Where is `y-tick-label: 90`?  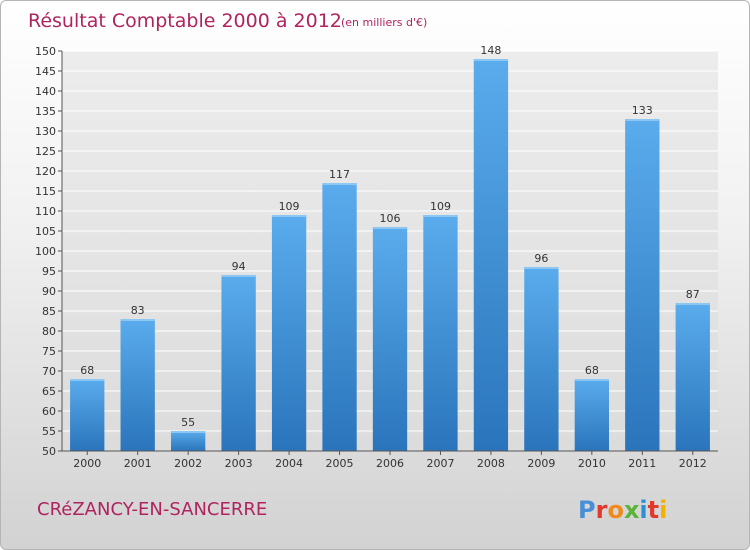
y-tick-label: 90 is located at coordinates (49, 291).